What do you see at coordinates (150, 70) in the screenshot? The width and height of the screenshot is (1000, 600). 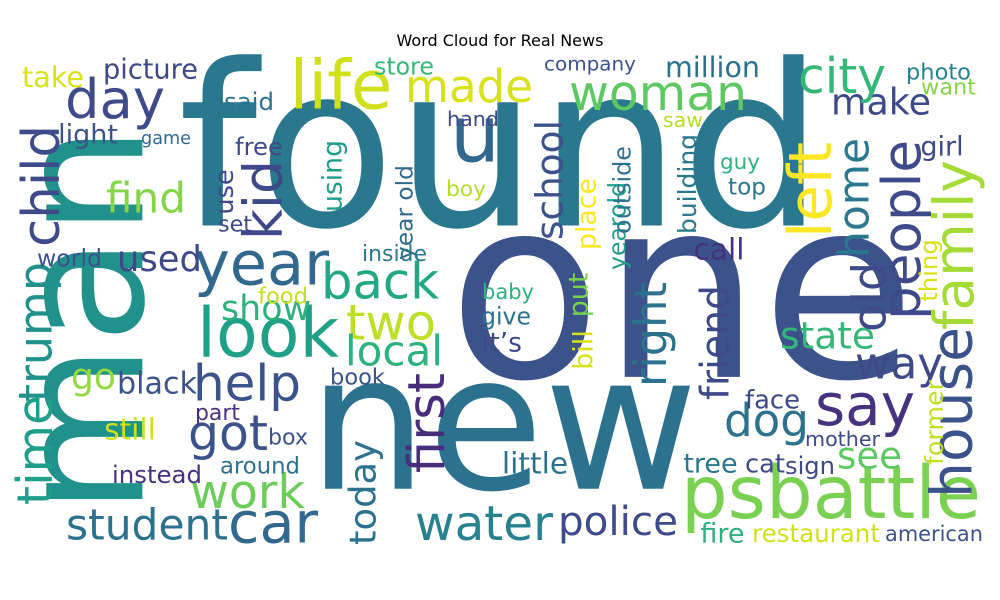 I see `word-picture: picture` at bounding box center [150, 70].